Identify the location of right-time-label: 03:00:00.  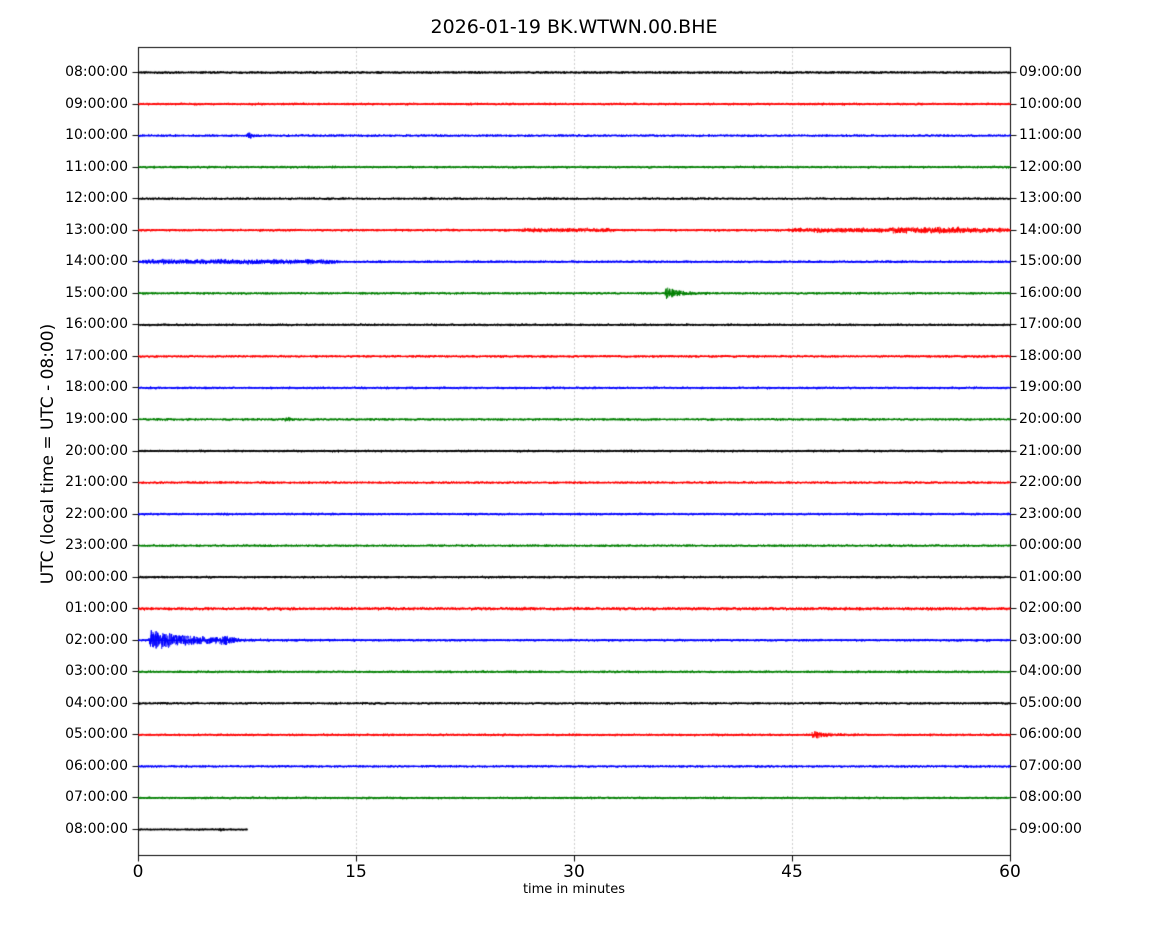
(1050, 639).